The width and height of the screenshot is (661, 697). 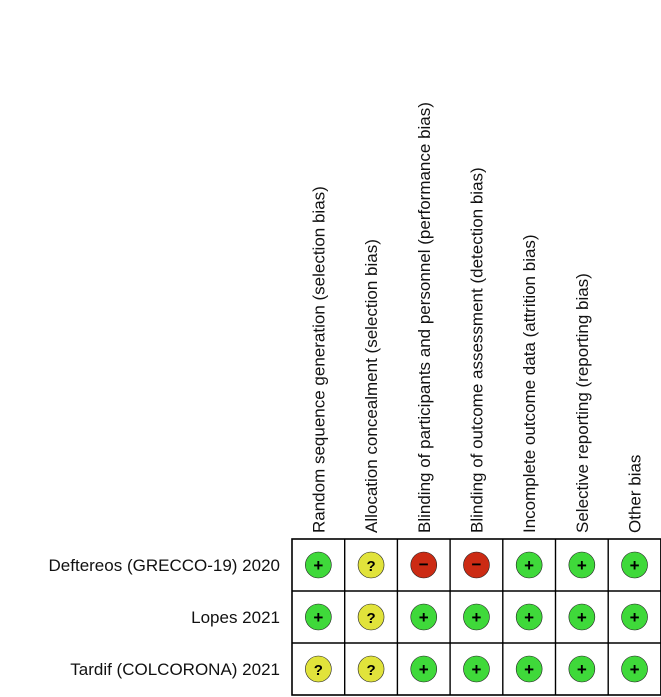 I want to click on domain-label-5: Incomplete outcome data (attrition bias), so click(x=529, y=383).